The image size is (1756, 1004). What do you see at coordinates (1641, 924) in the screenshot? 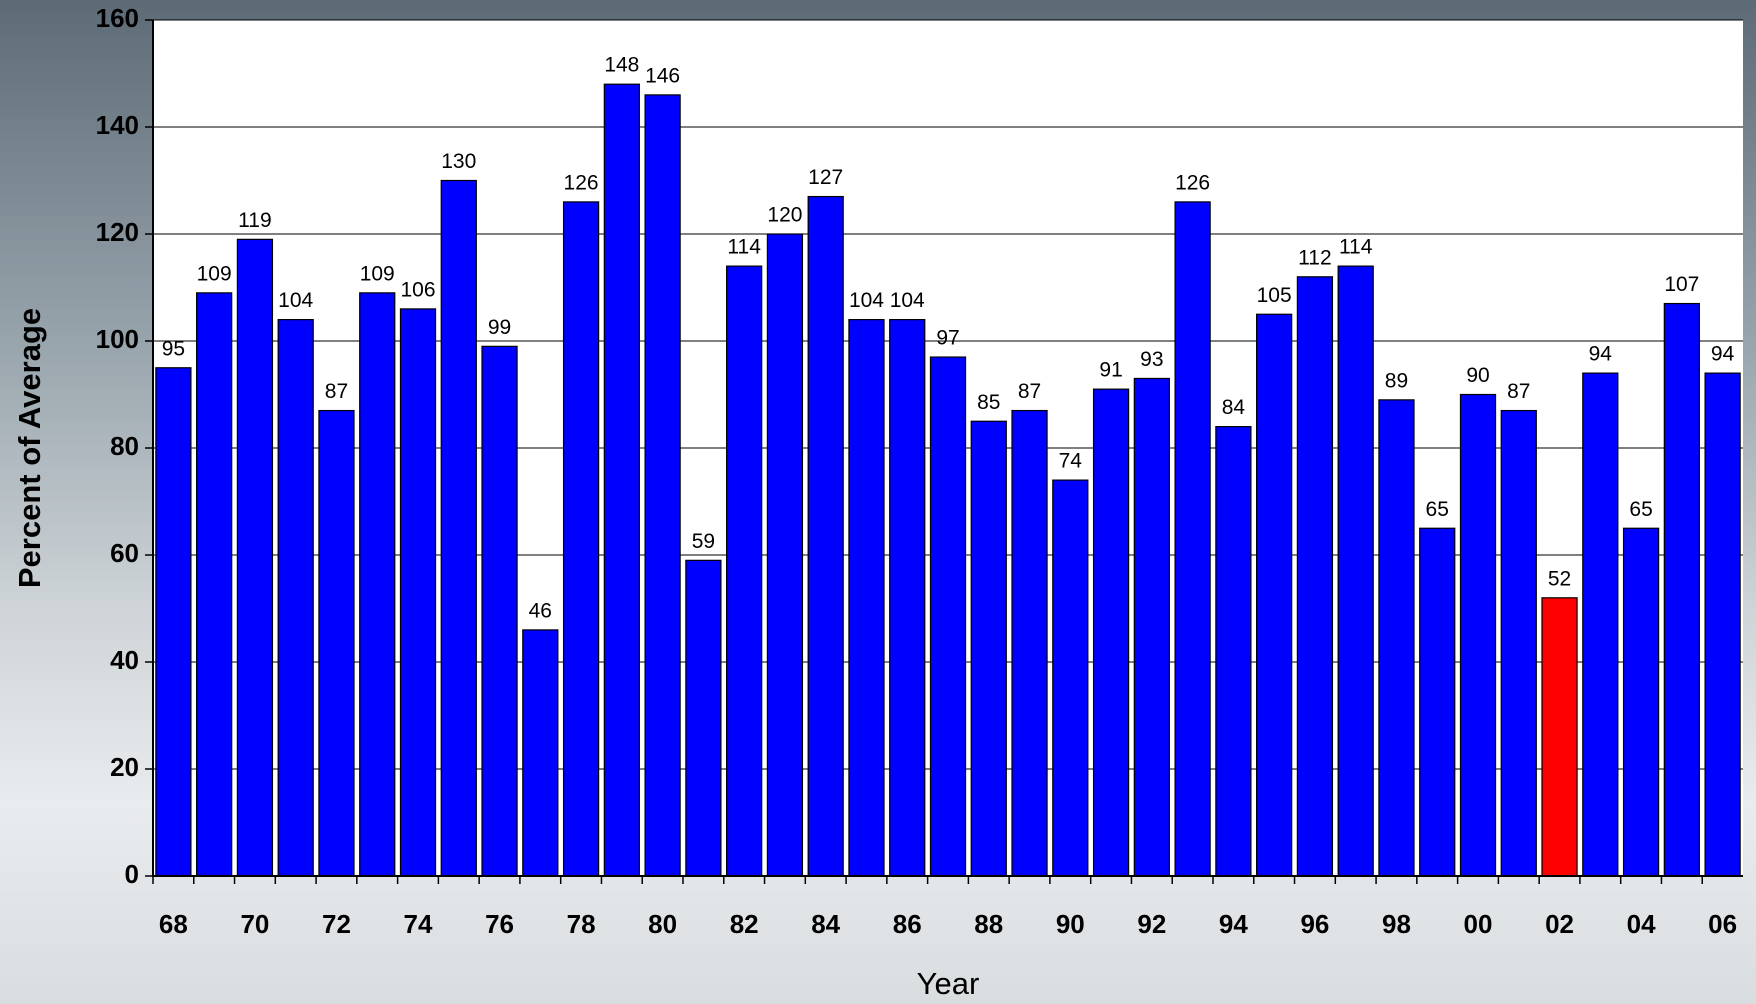
I see `x-tick-label: 04` at bounding box center [1641, 924].